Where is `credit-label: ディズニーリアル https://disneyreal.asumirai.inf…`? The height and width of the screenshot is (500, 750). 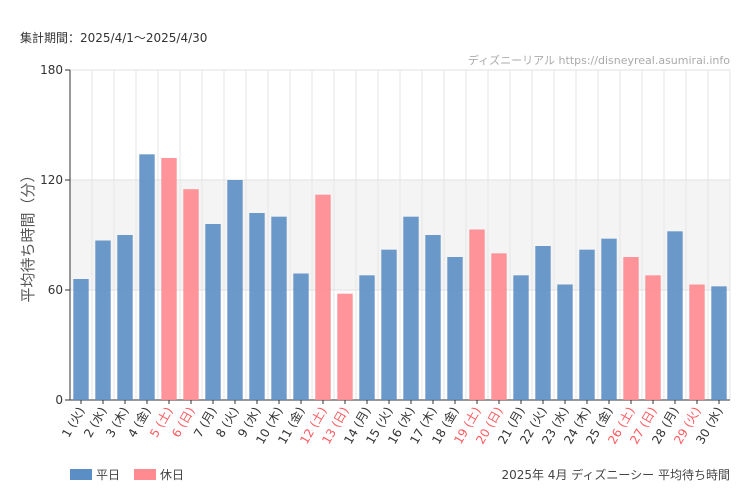
credit-label: ディズニーリアル https://disneyreal.asumirai.inf… is located at coordinates (598, 60).